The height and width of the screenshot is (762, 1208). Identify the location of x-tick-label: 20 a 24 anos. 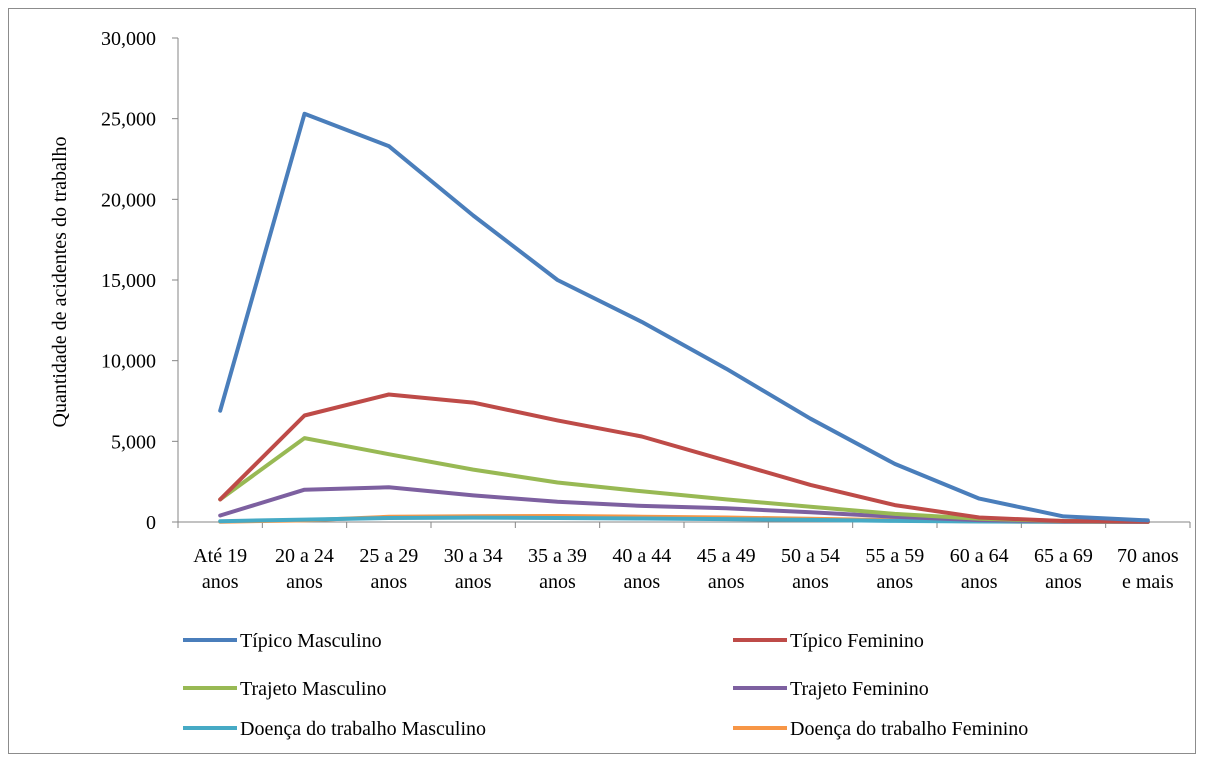
(304, 569).